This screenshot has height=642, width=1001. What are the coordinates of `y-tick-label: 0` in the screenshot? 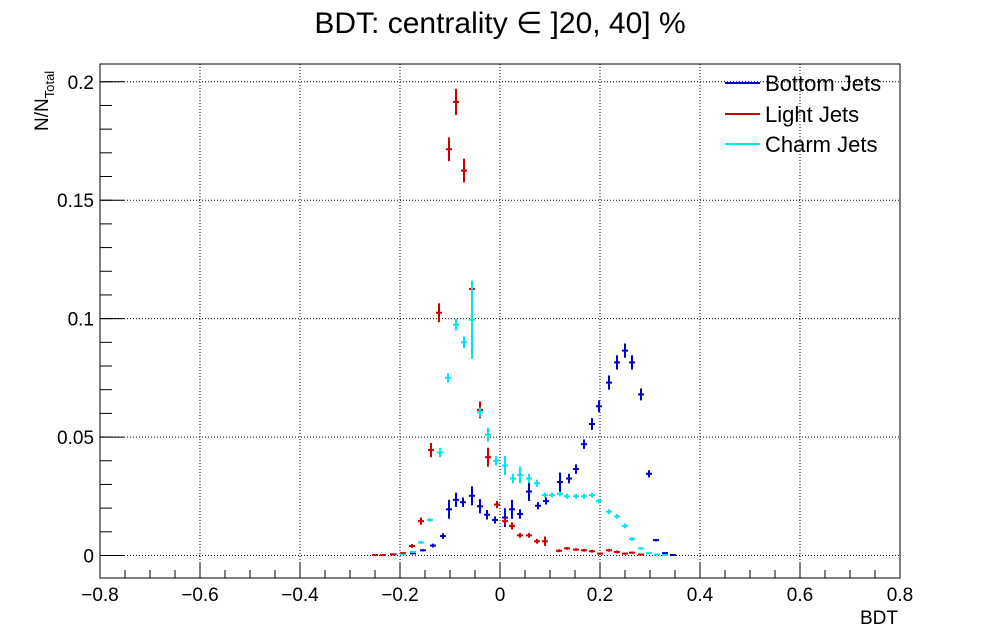 It's located at (88, 556).